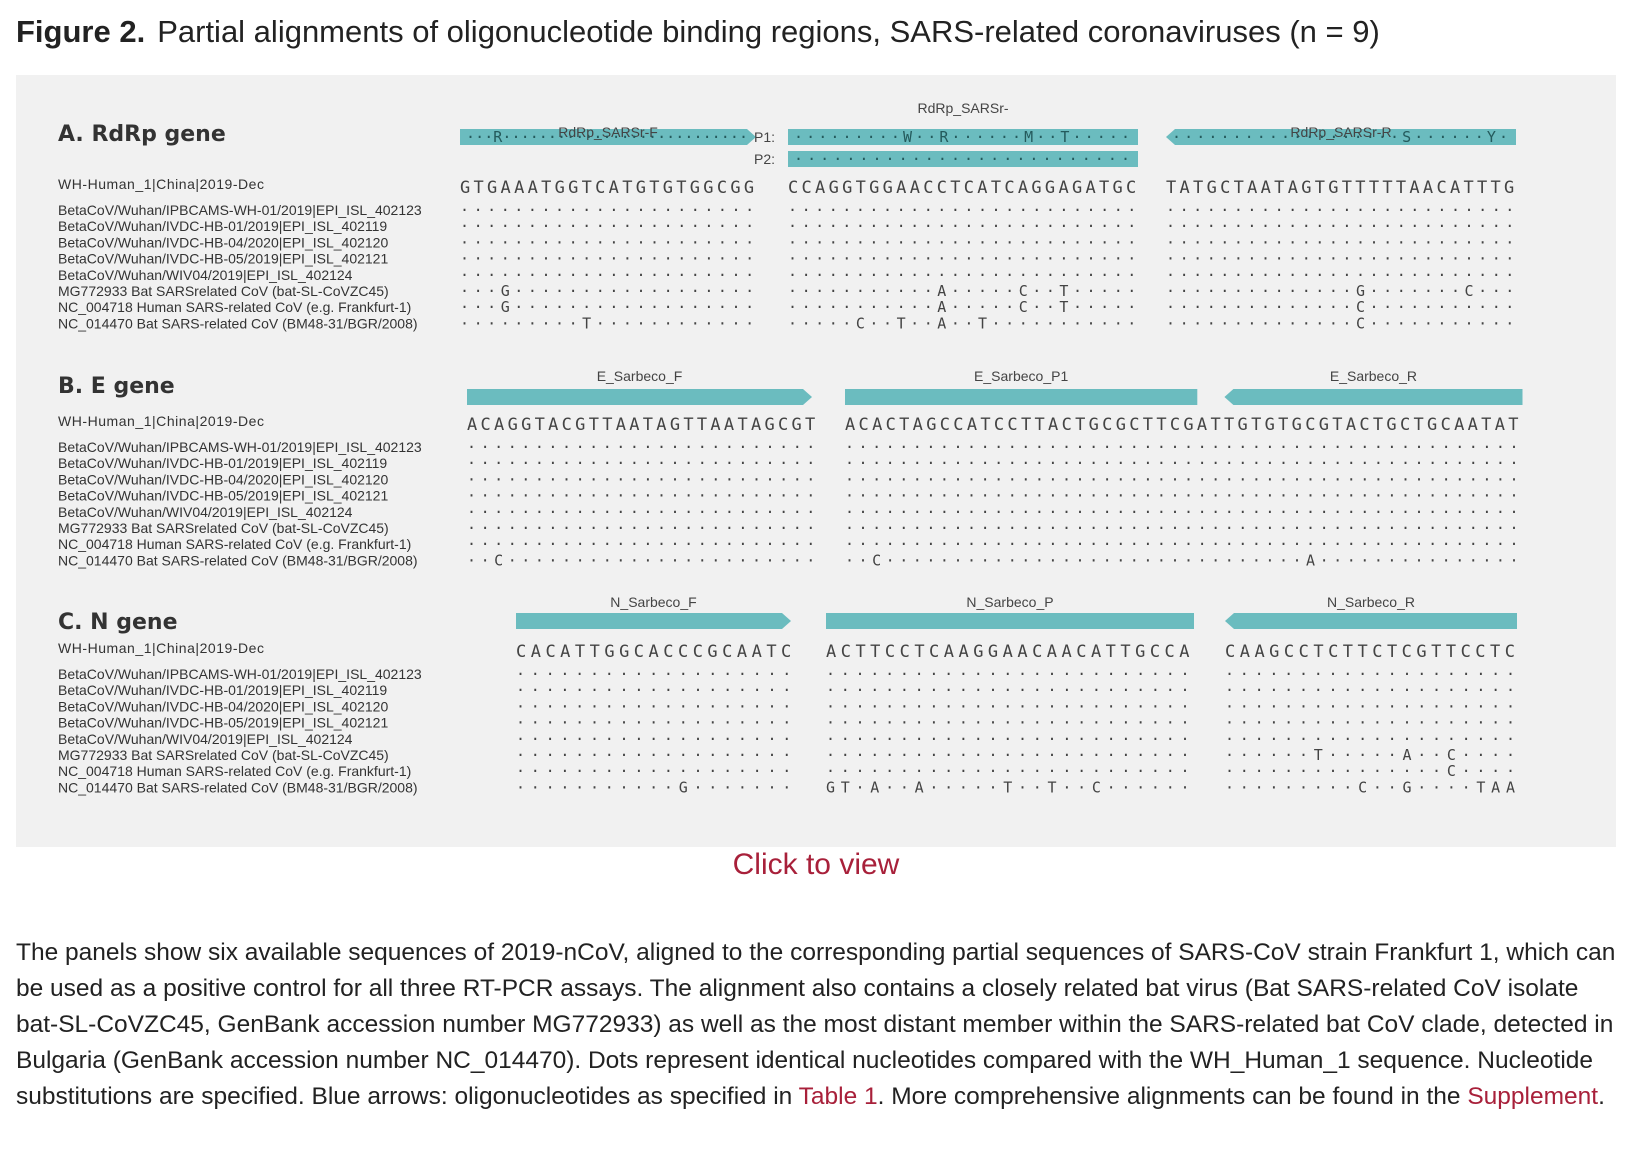  I want to click on aligned-sequence-row: GT·A··A·····T··T··C······, so click(1008, 787).